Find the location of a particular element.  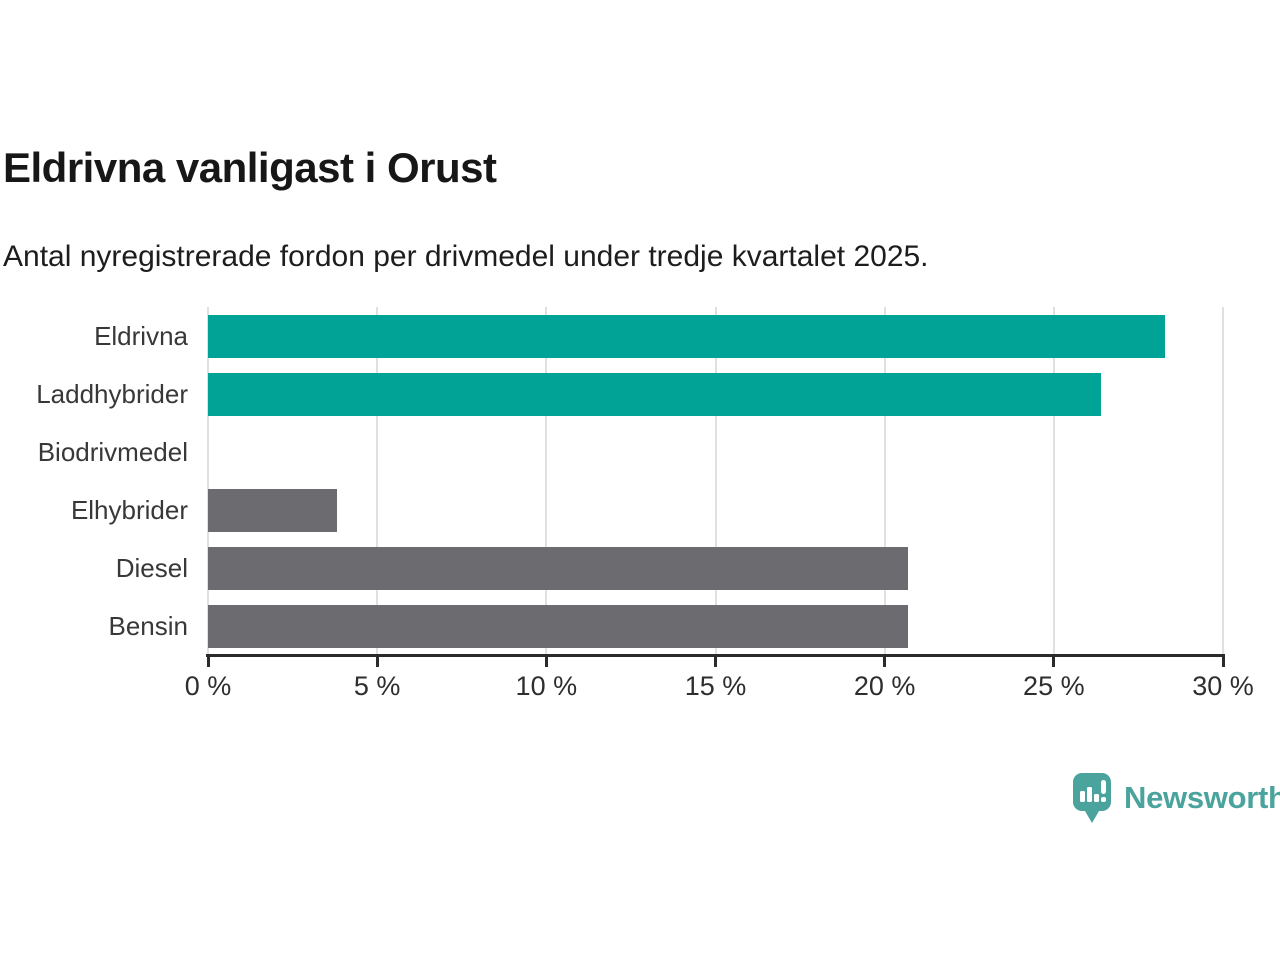

x-axis-tick-label: 10 % is located at coordinates (546, 686).